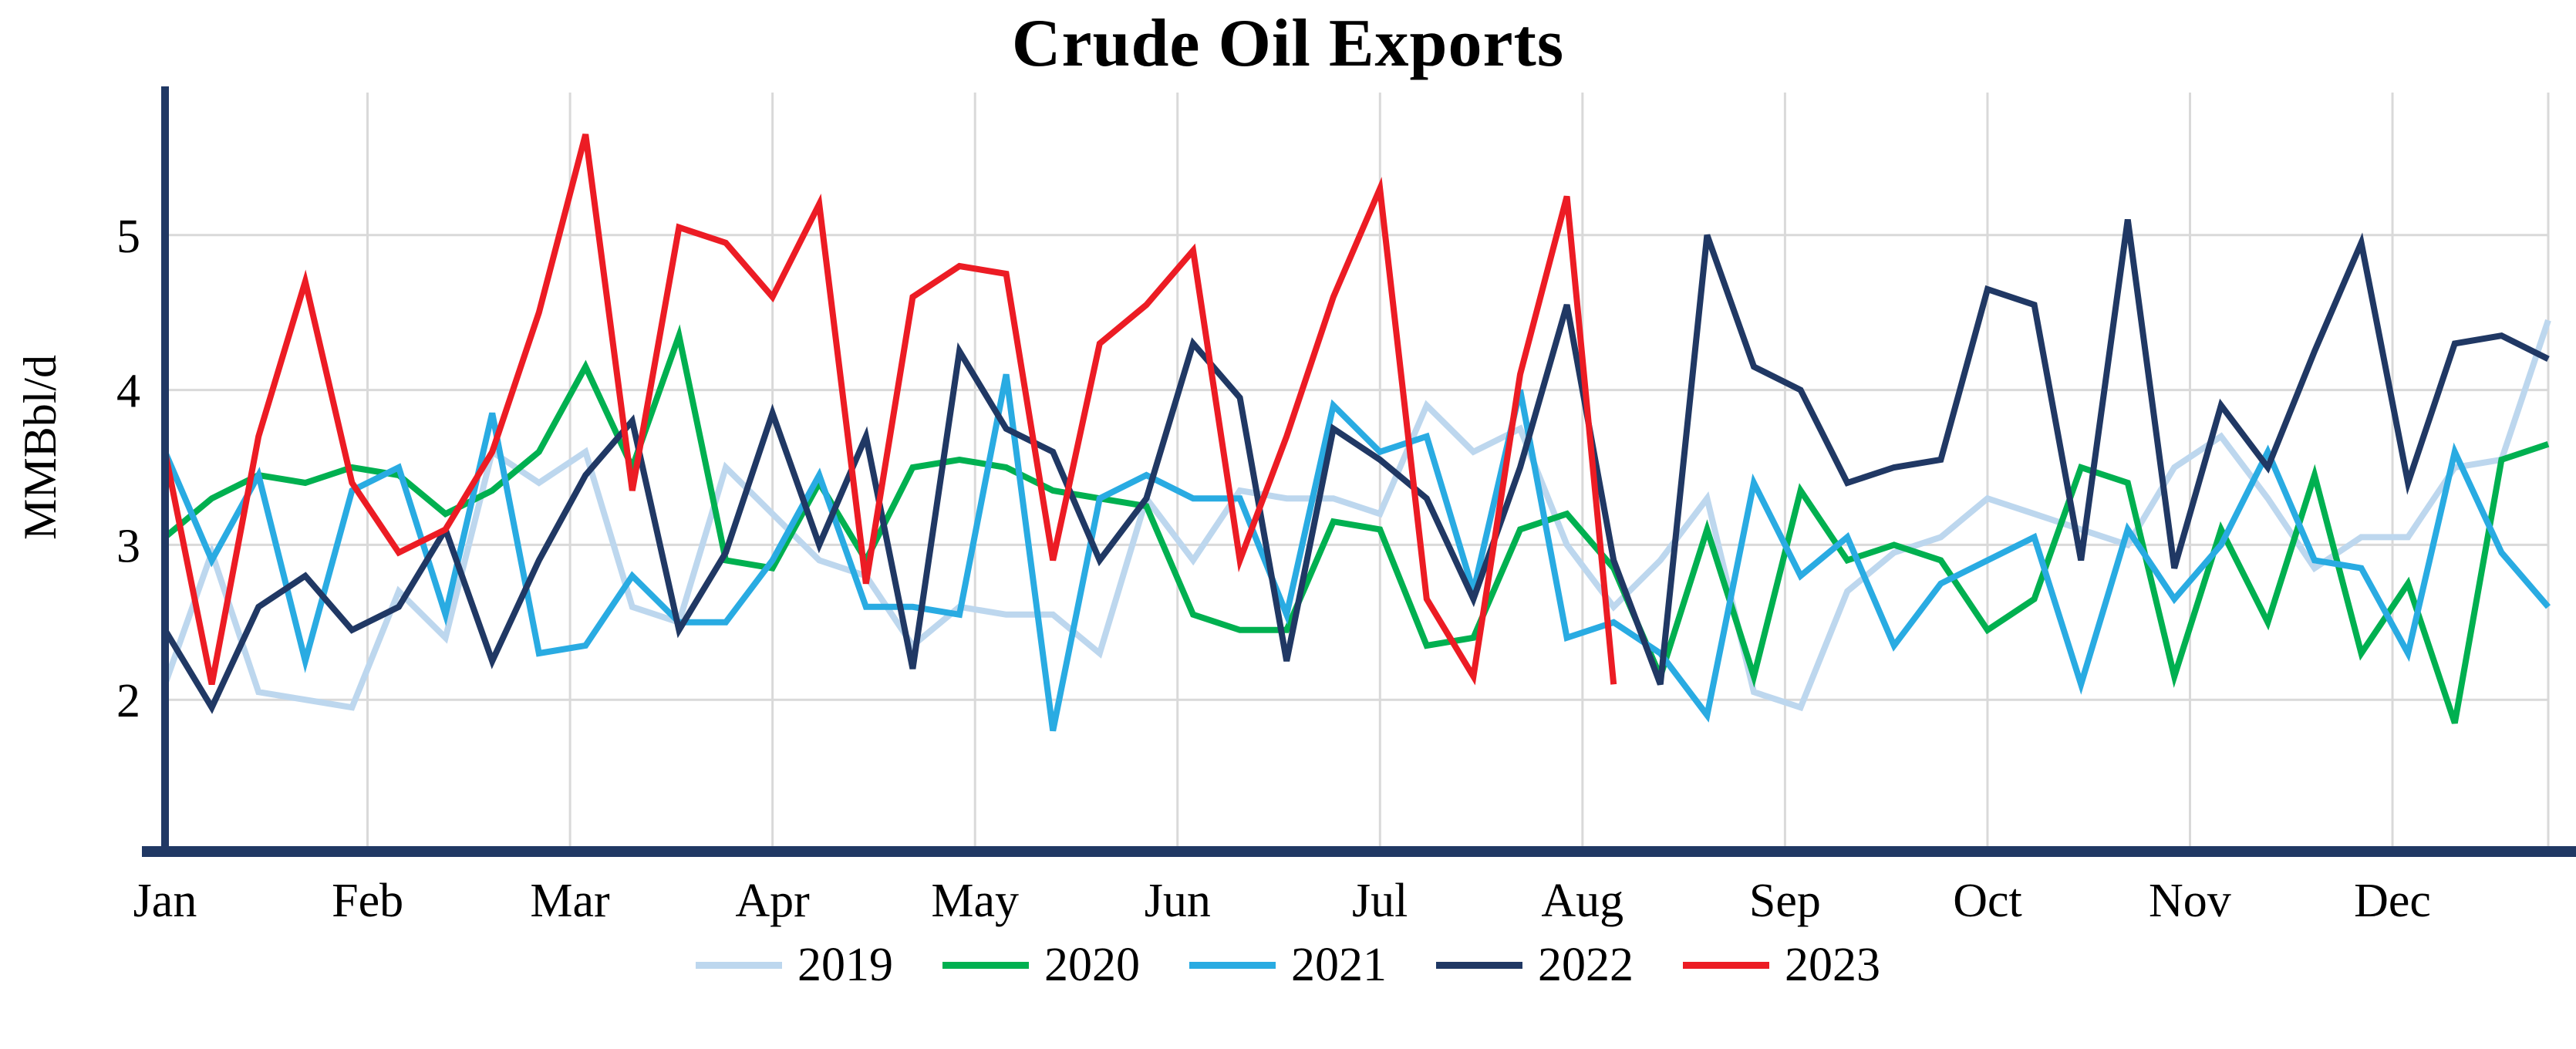 The image size is (2576, 1049). Describe the element at coordinates (1586, 965) in the screenshot. I see `legend-label: 2022` at that location.